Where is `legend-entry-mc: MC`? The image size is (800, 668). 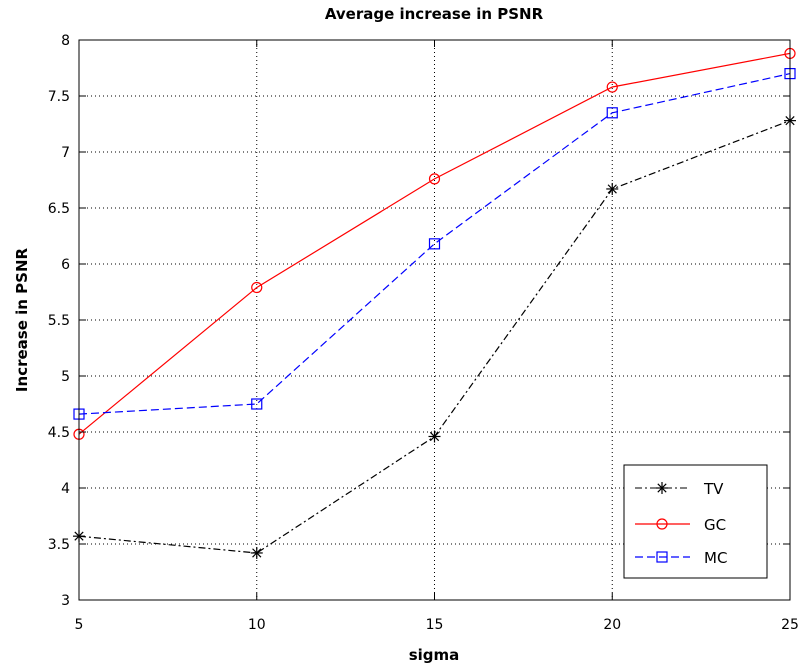 legend-entry-mc: MC is located at coordinates (681, 558).